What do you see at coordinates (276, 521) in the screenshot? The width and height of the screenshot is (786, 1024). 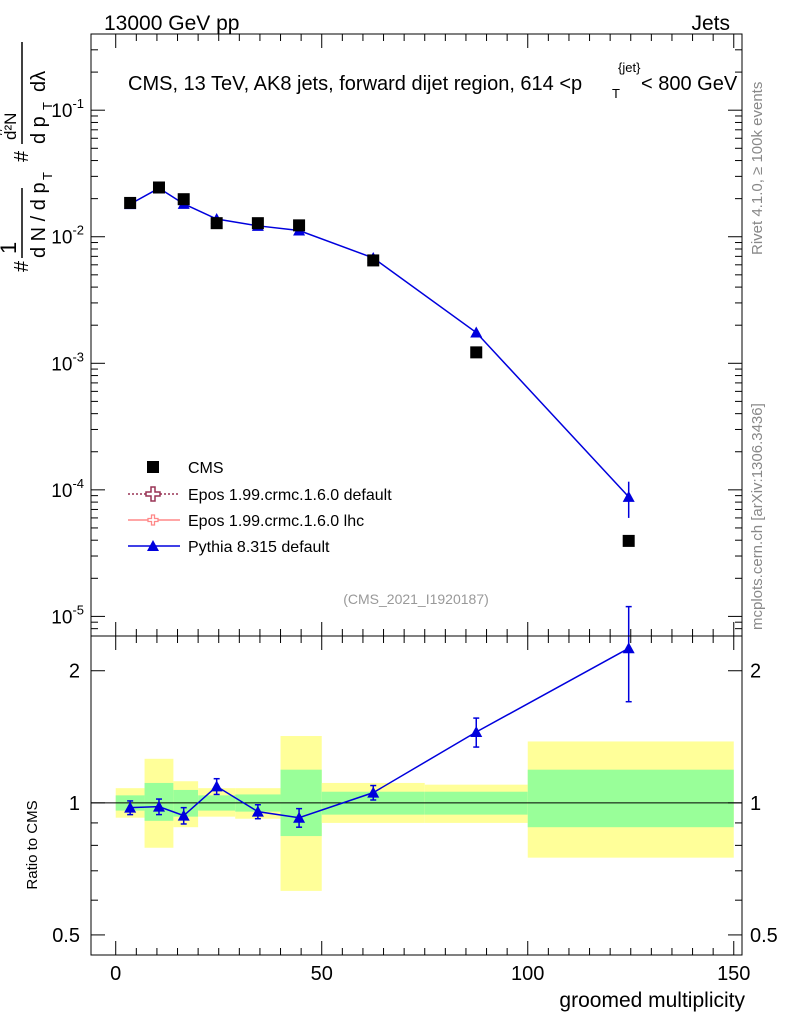 I see `legend-label-epos-lhc: Epos 1.99.crmc.1.6.0 lhc` at bounding box center [276, 521].